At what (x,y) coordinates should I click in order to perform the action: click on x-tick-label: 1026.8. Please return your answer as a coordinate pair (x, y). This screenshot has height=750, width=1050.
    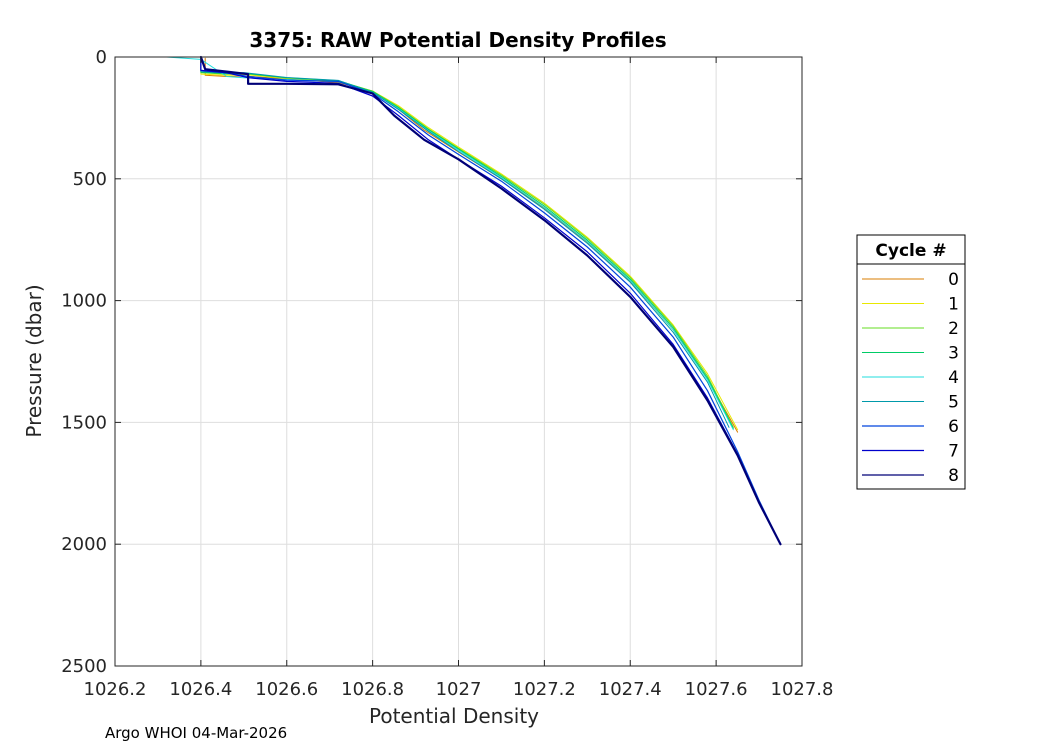
    Looking at the image, I should click on (372, 689).